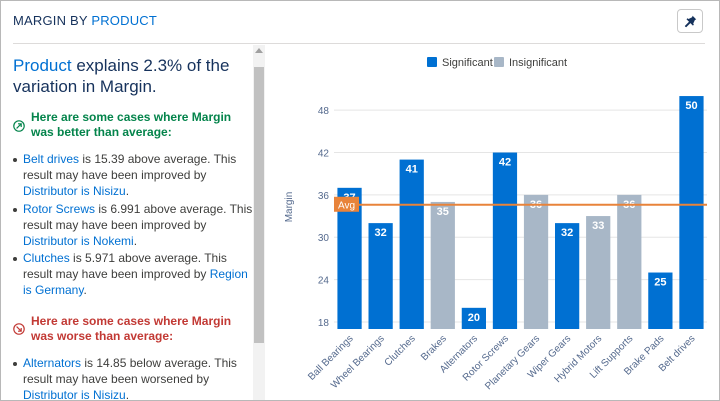 The height and width of the screenshot is (401, 720). I want to click on data-label: 35, so click(443, 212).